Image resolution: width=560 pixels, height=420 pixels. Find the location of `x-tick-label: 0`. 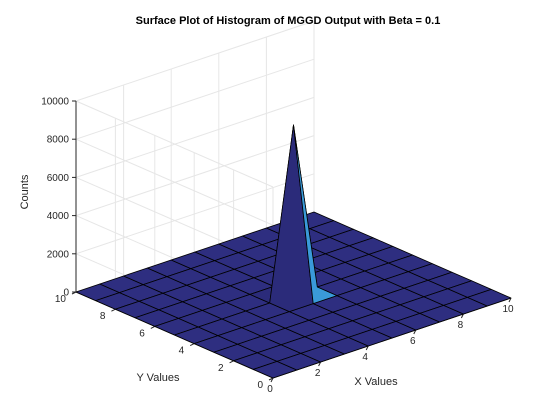

x-tick-label: 0 is located at coordinates (270, 389).